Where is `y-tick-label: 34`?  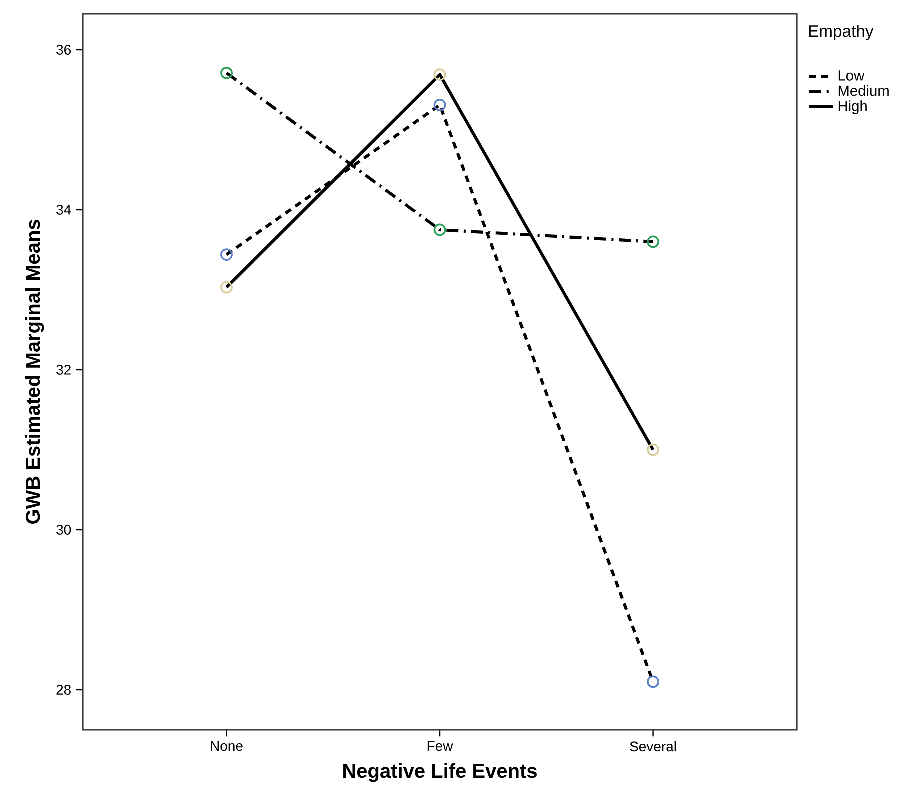 y-tick-label: 34 is located at coordinates (64, 210).